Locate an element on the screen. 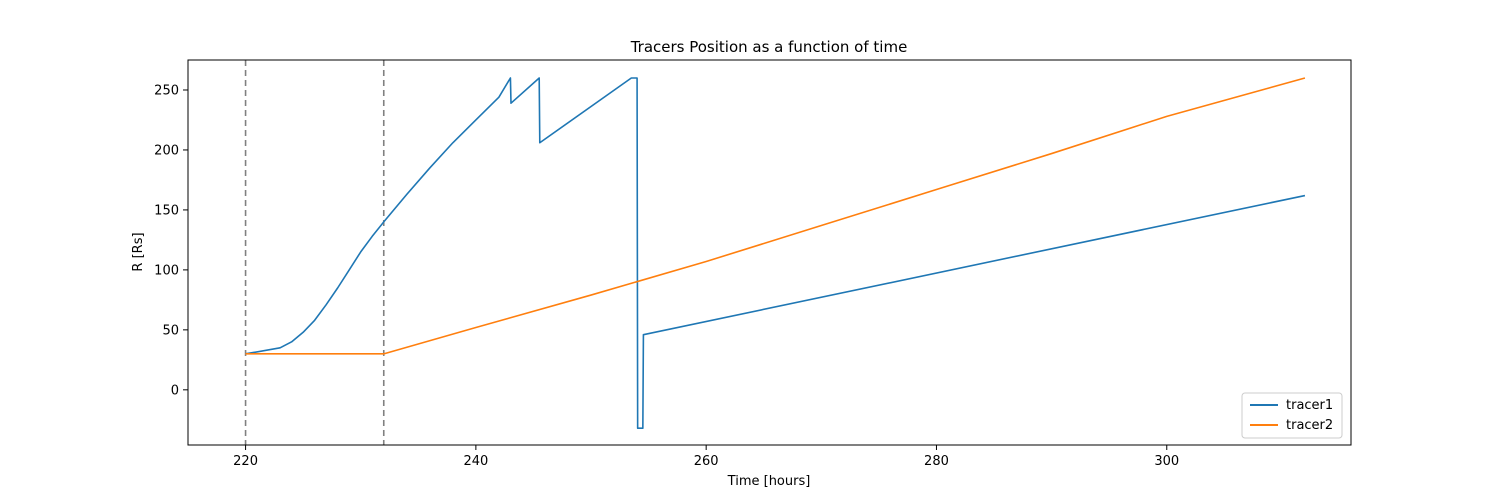 The image size is (1500, 500). x-tick-label: 220 is located at coordinates (245, 461).